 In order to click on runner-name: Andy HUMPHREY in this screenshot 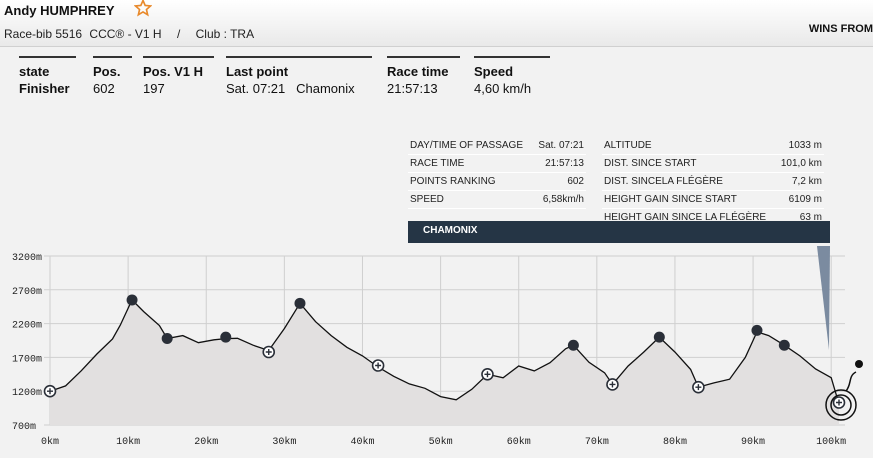, I will do `click(59, 10)`.